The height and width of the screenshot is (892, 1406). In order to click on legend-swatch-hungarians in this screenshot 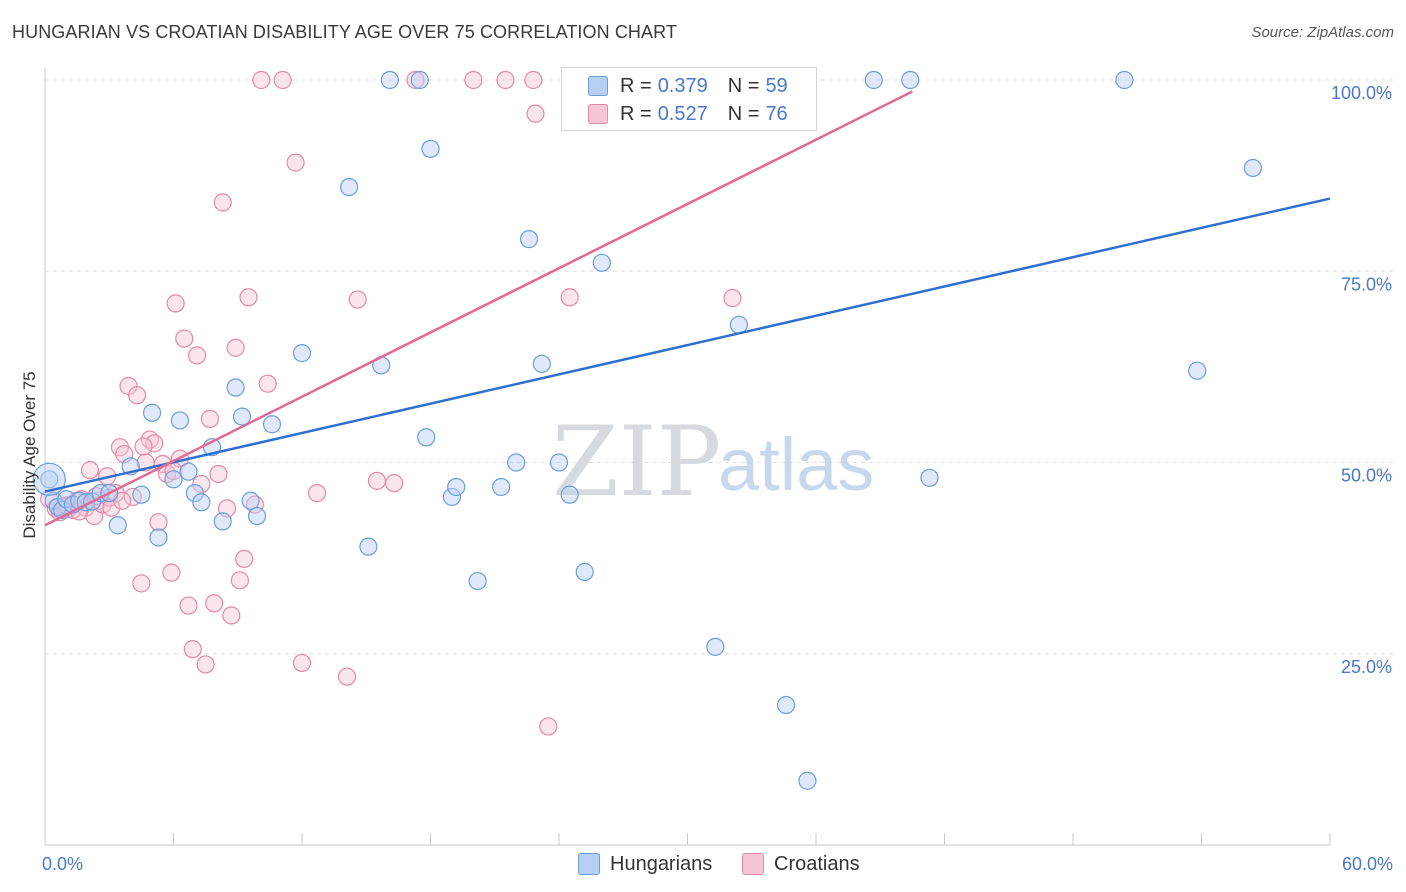, I will do `click(598, 86)`.